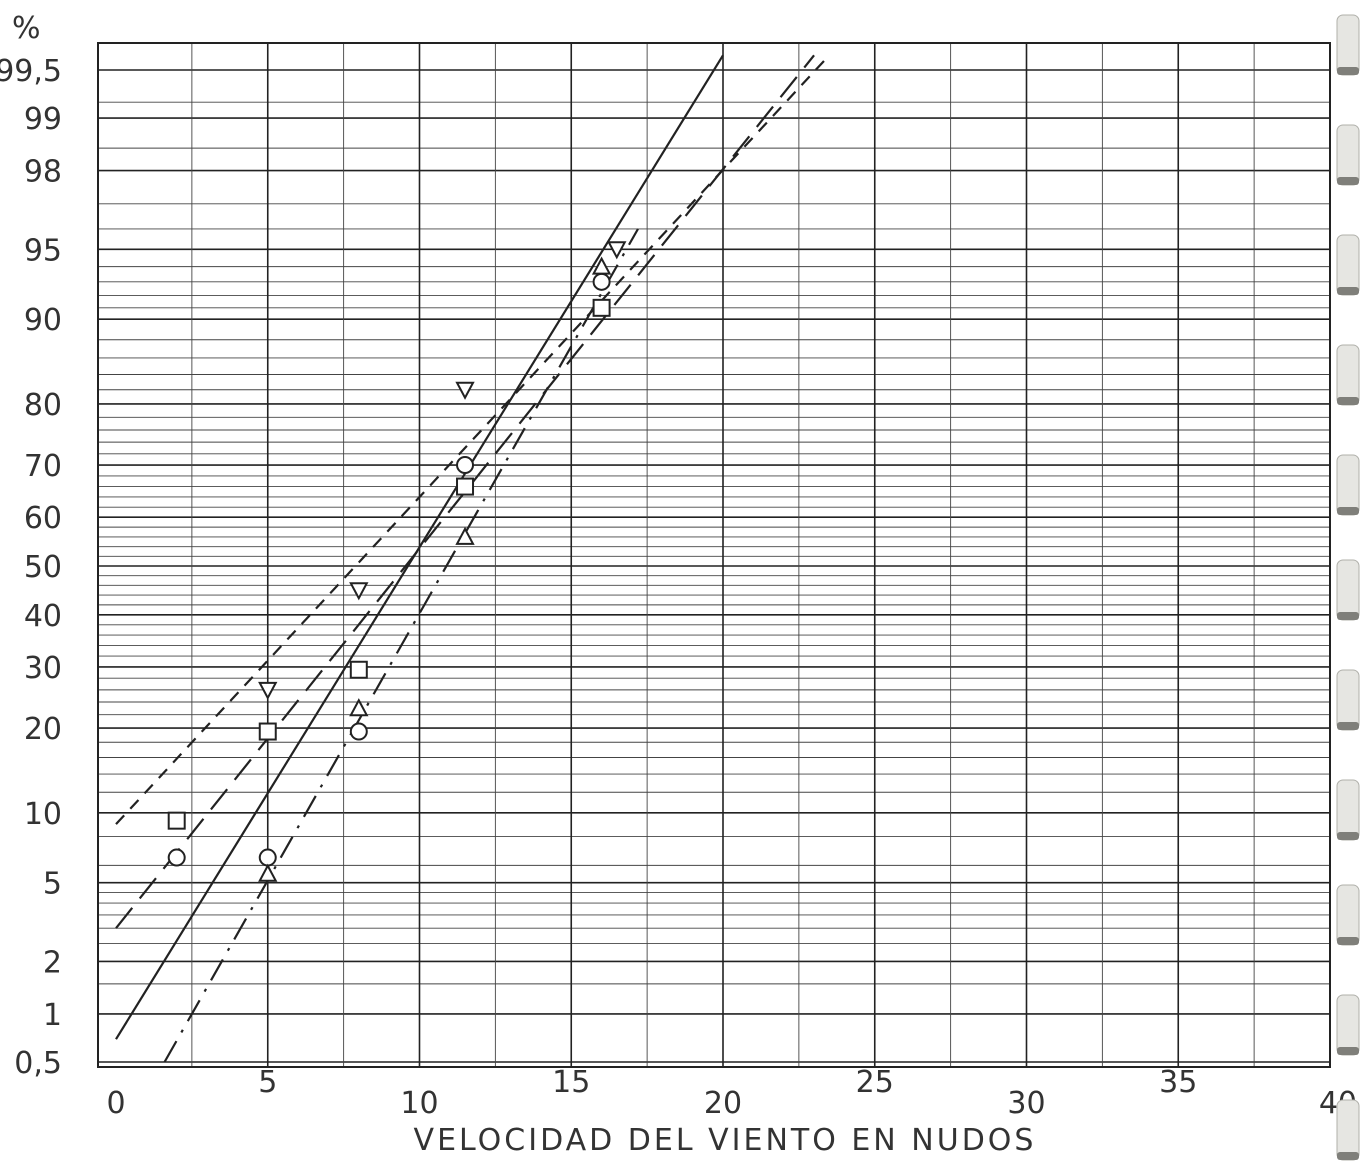  Describe the element at coordinates (115, 1103) in the screenshot. I see `x-tick-label: 0` at that location.